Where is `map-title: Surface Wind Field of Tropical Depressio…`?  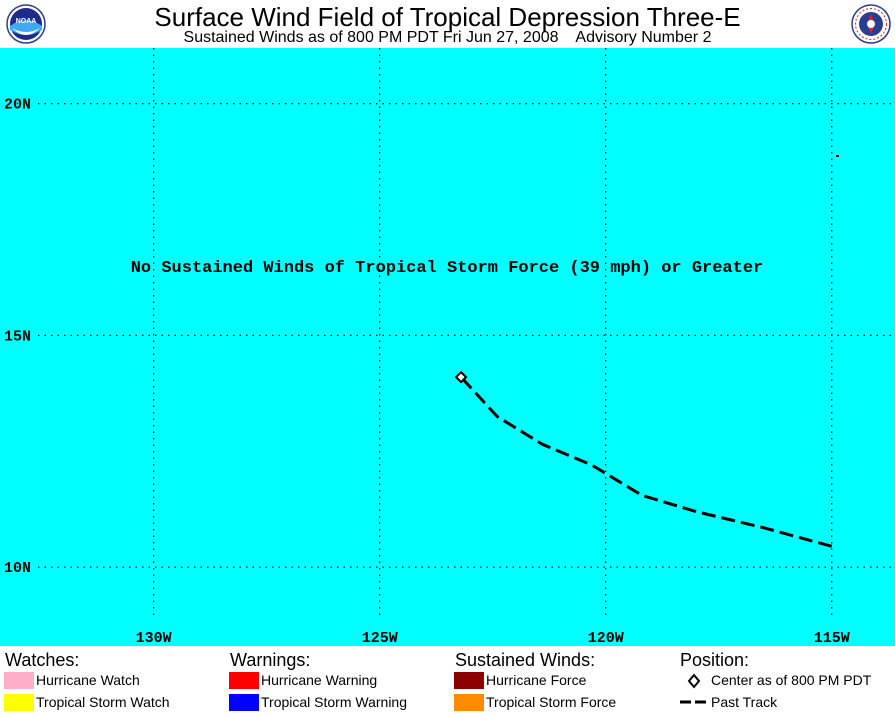
map-title: Surface Wind Field of Tropical Depressio… is located at coordinates (447, 17).